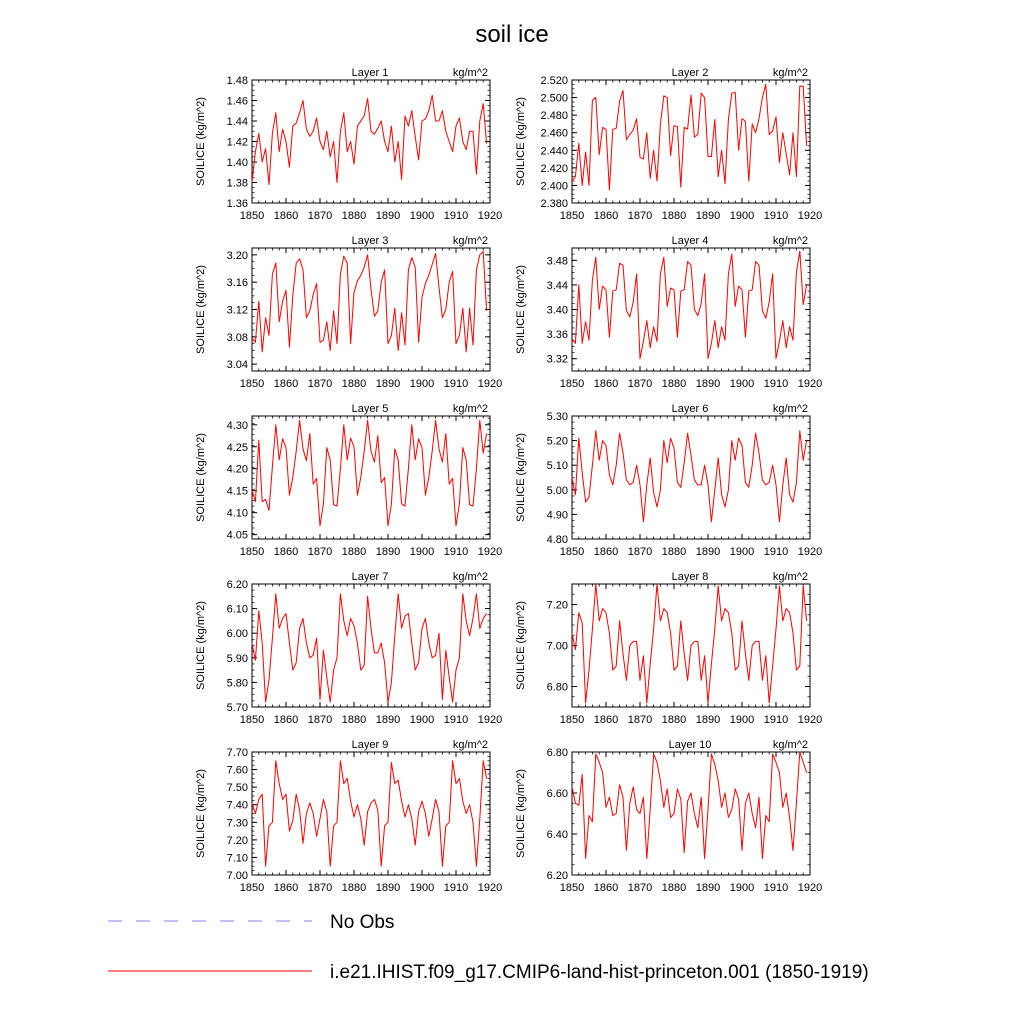 The width and height of the screenshot is (1024, 1029). What do you see at coordinates (237, 823) in the screenshot?
I see `y-tick-label: 7.30` at bounding box center [237, 823].